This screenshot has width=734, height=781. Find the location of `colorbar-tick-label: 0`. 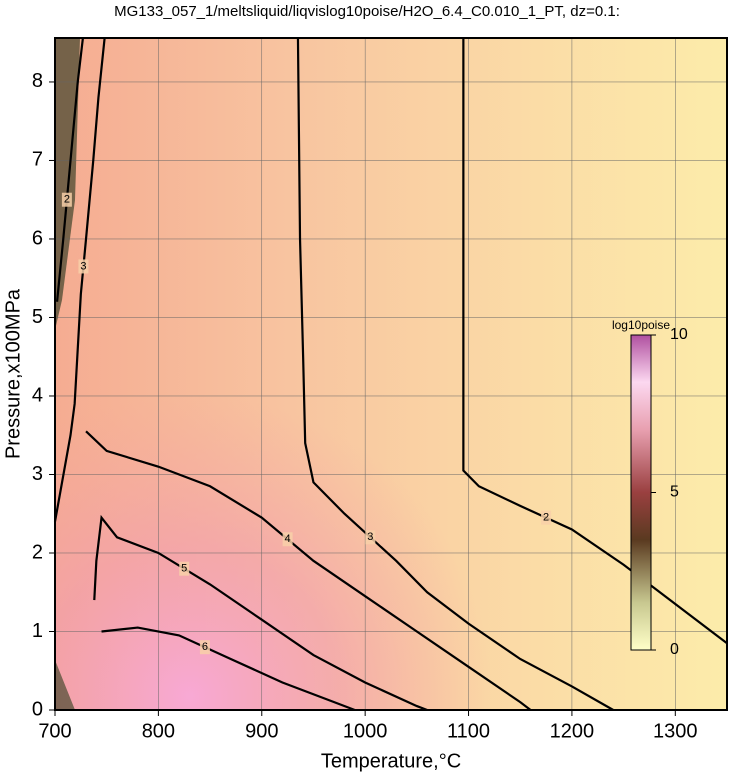

colorbar-tick-label: 0 is located at coordinates (674, 649).